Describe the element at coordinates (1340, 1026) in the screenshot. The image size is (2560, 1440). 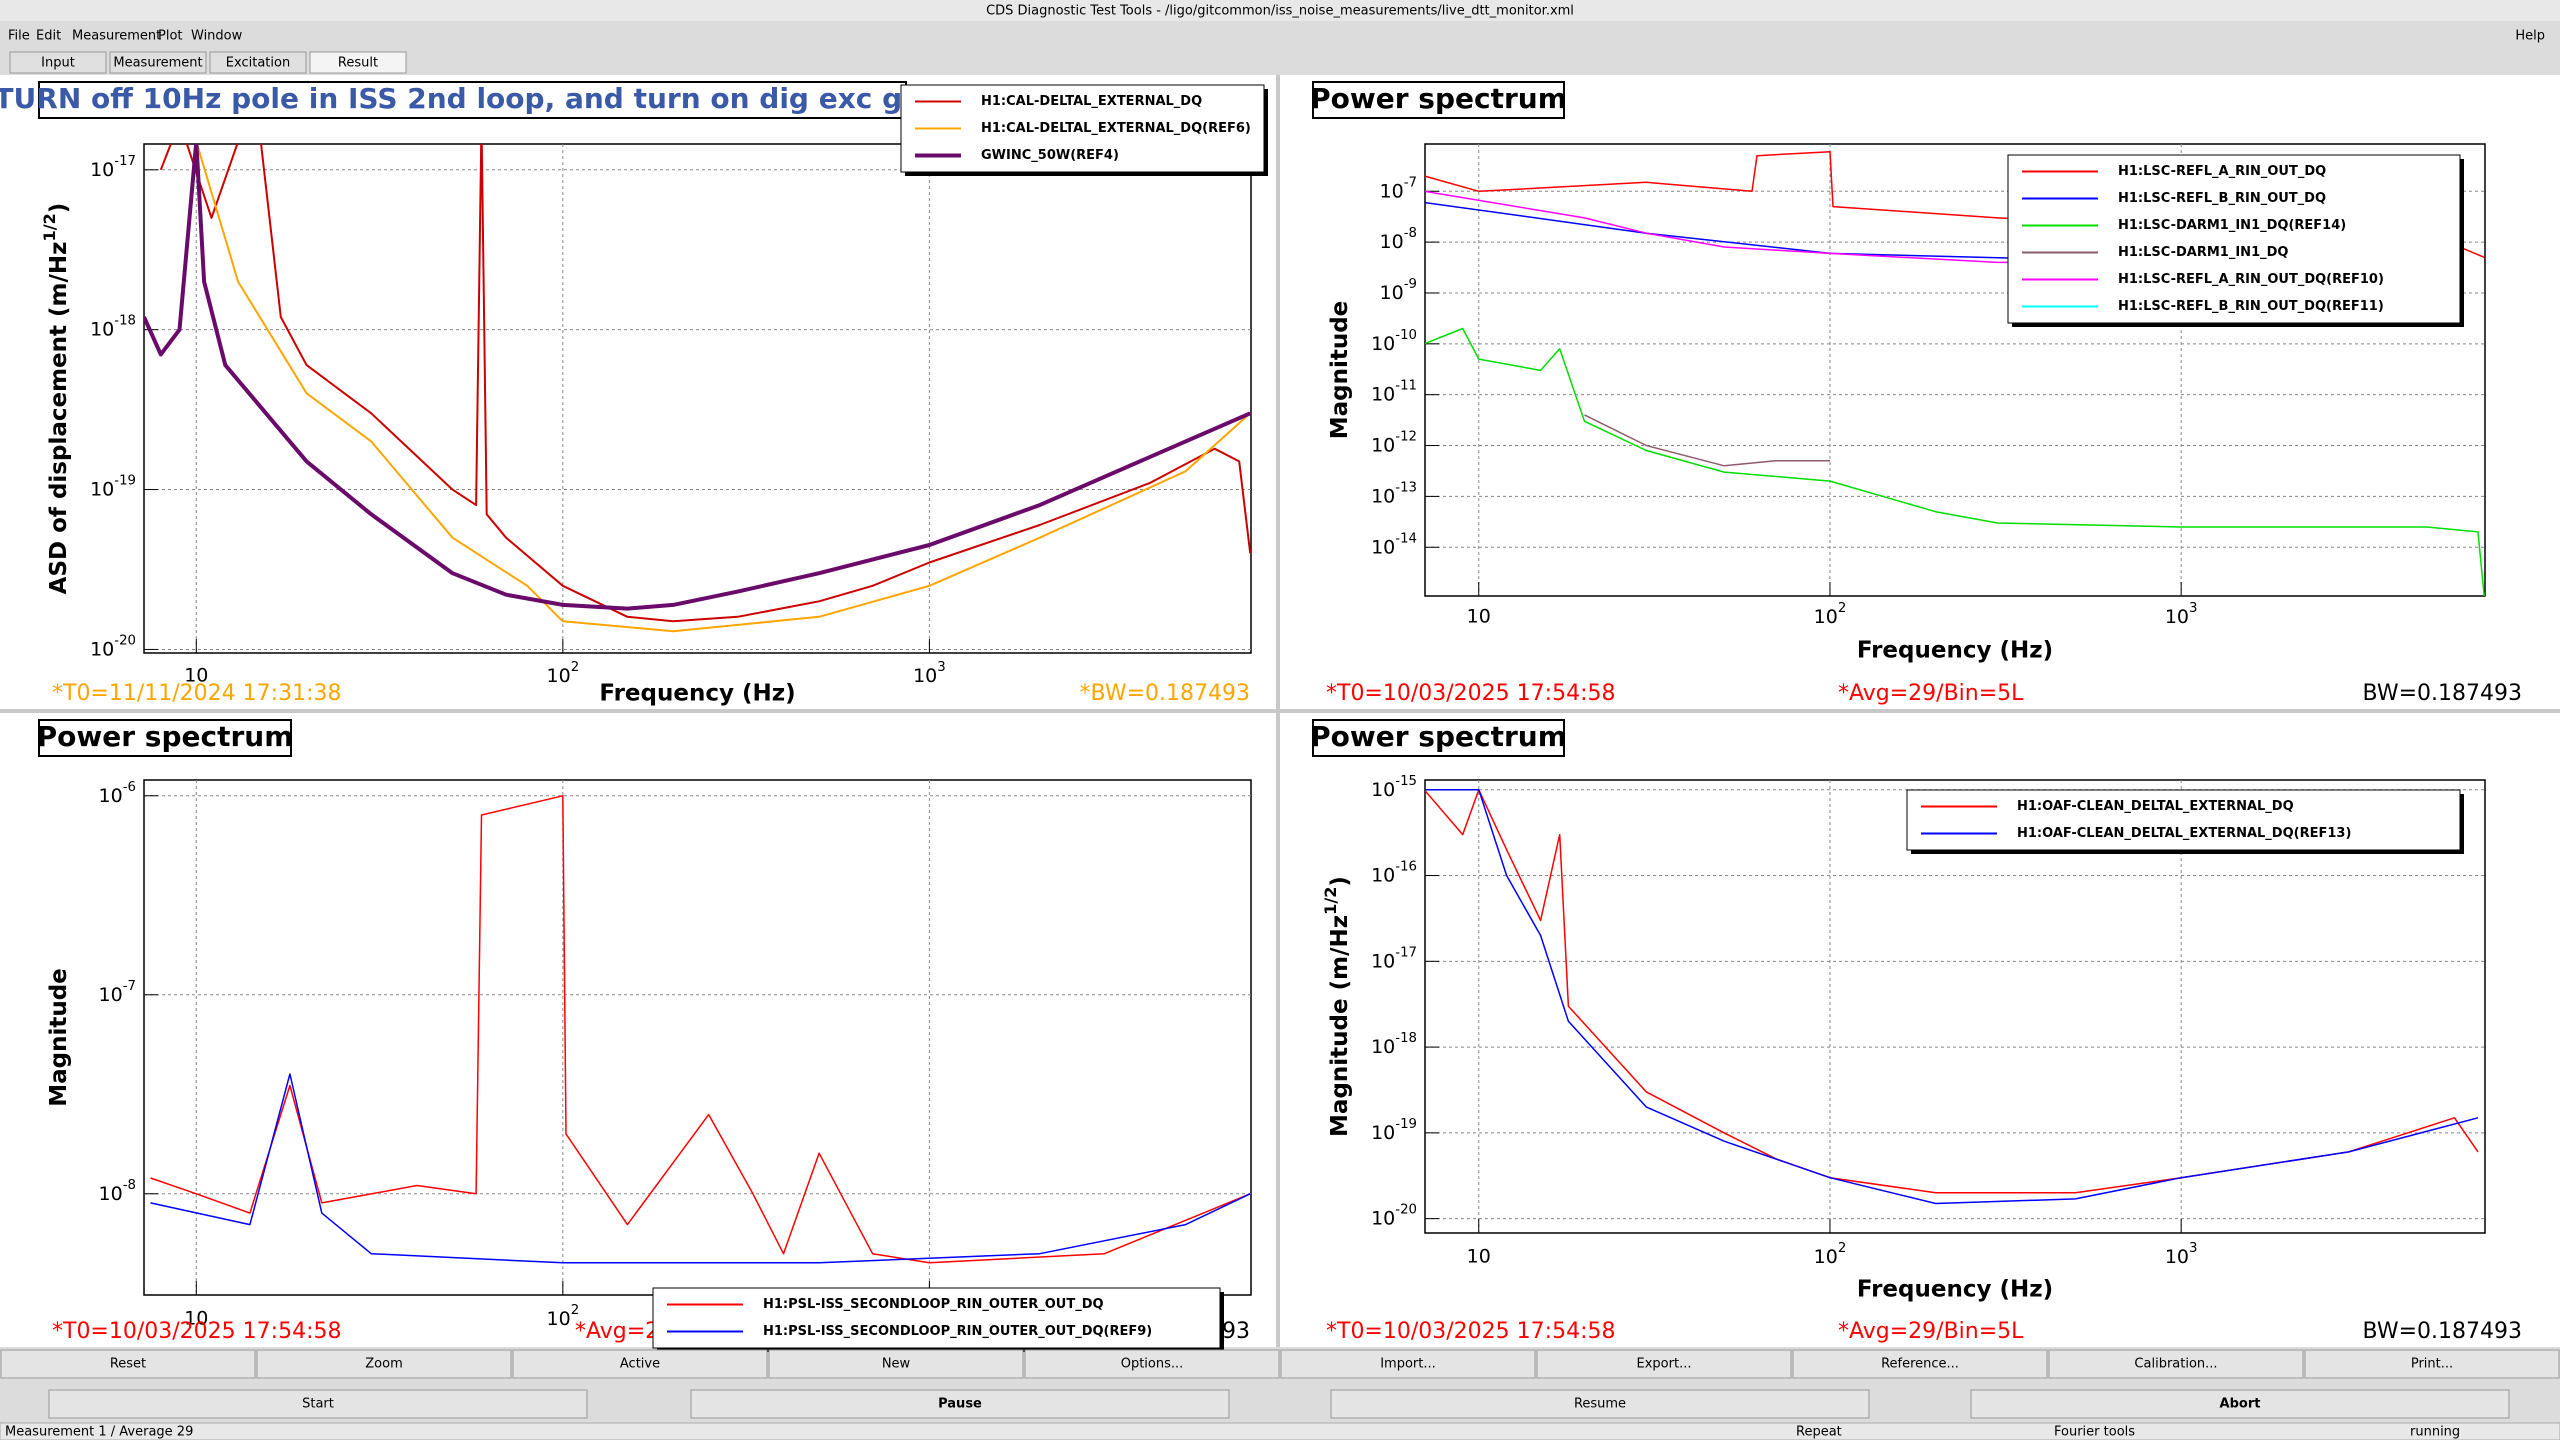
I see `y-axis-label-text: Magnitude (m/Hz` at that location.